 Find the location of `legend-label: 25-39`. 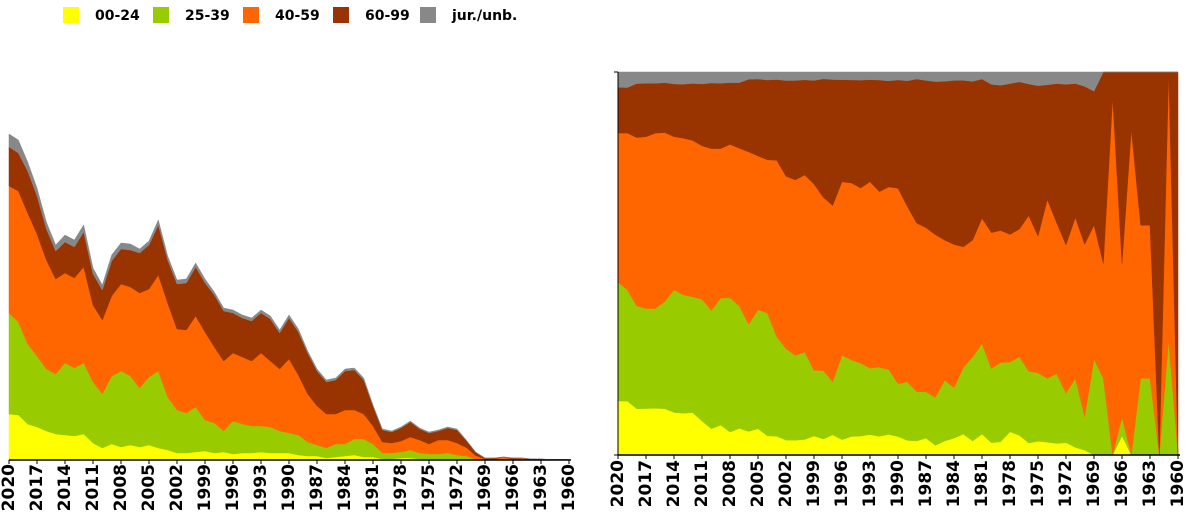

legend-label: 25-39 is located at coordinates (207, 16).